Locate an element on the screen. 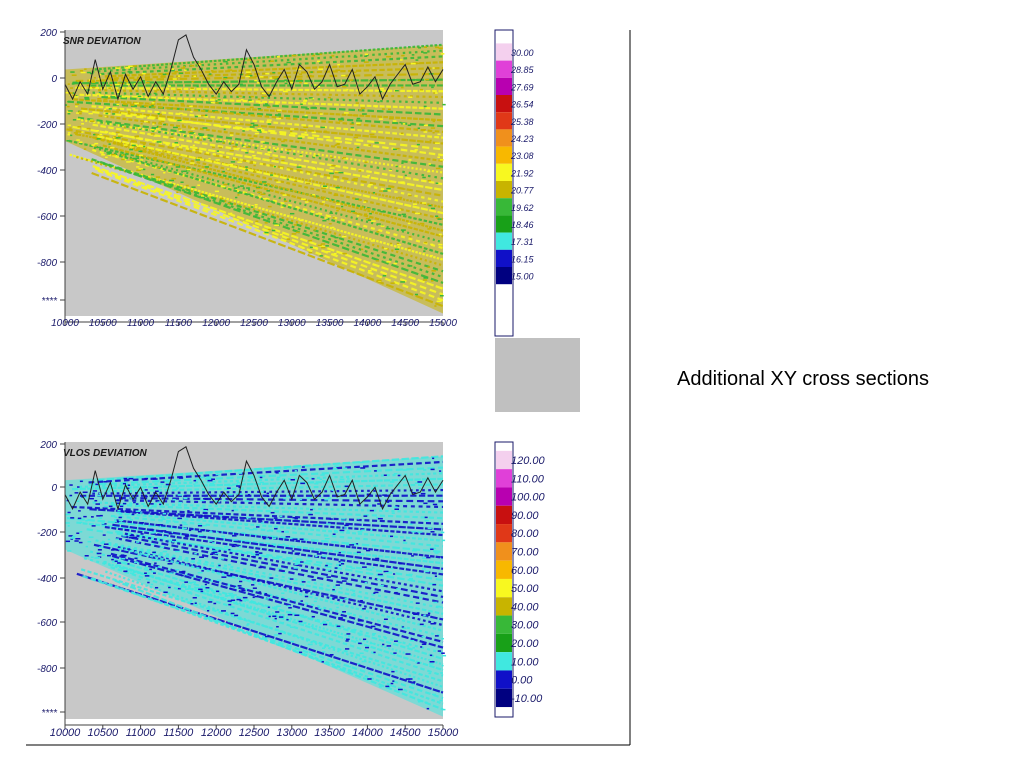 The width and height of the screenshot is (1024, 768). colorbar-label: 26.54 is located at coordinates (522, 105).